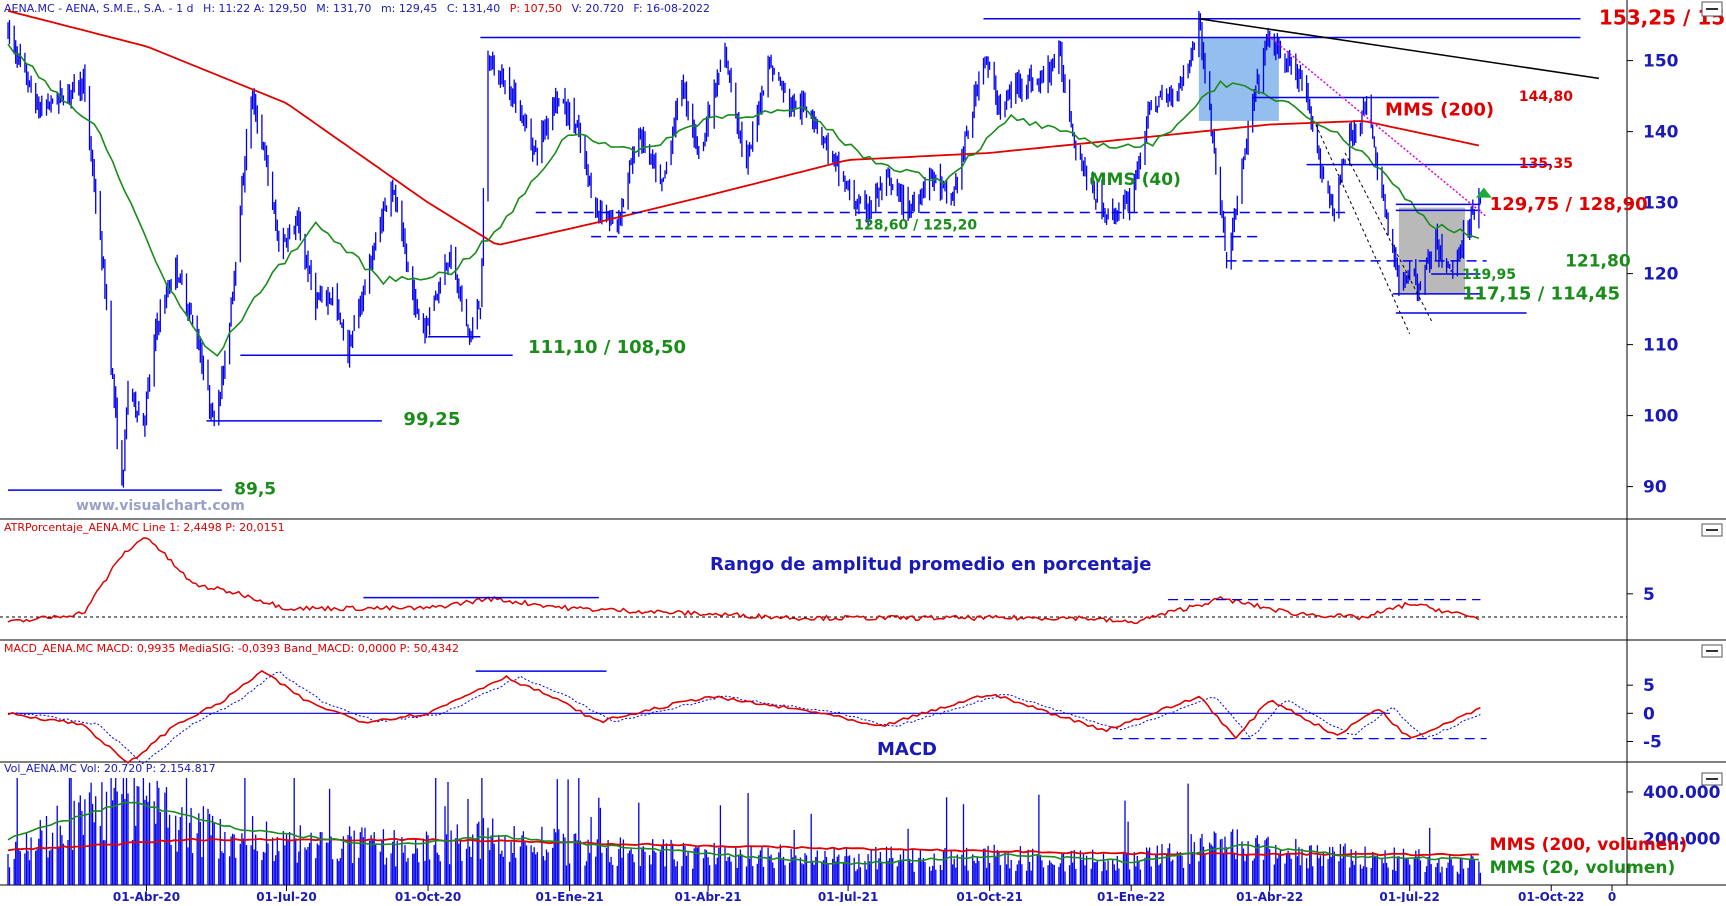 The image size is (1726, 906). I want to click on atr-y-tick-label: 5, so click(1649, 595).